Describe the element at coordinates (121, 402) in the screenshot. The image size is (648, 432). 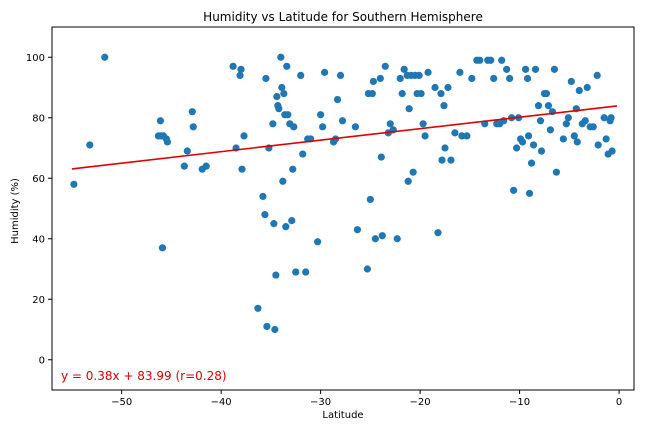
I see `x-tick-label: −50` at that location.